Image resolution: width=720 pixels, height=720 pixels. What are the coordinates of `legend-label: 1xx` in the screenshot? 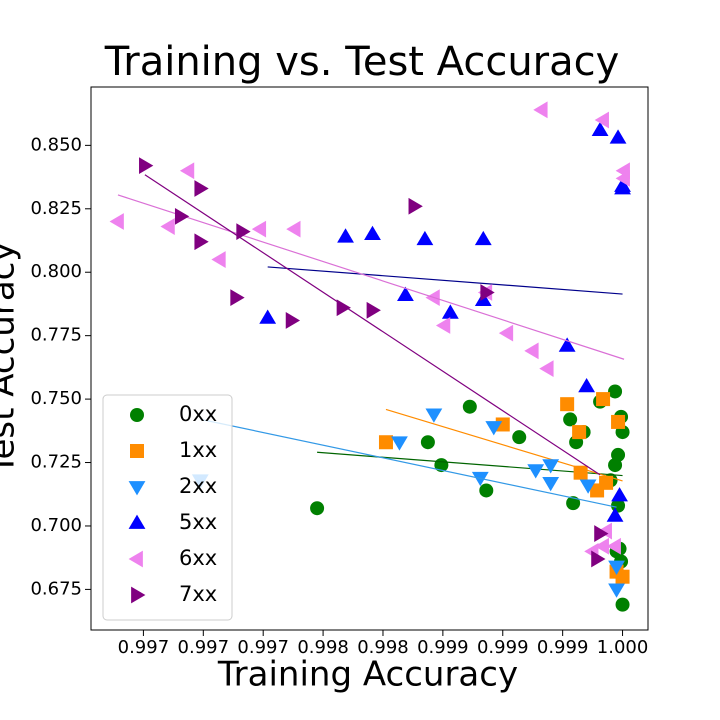 It's located at (198, 450).